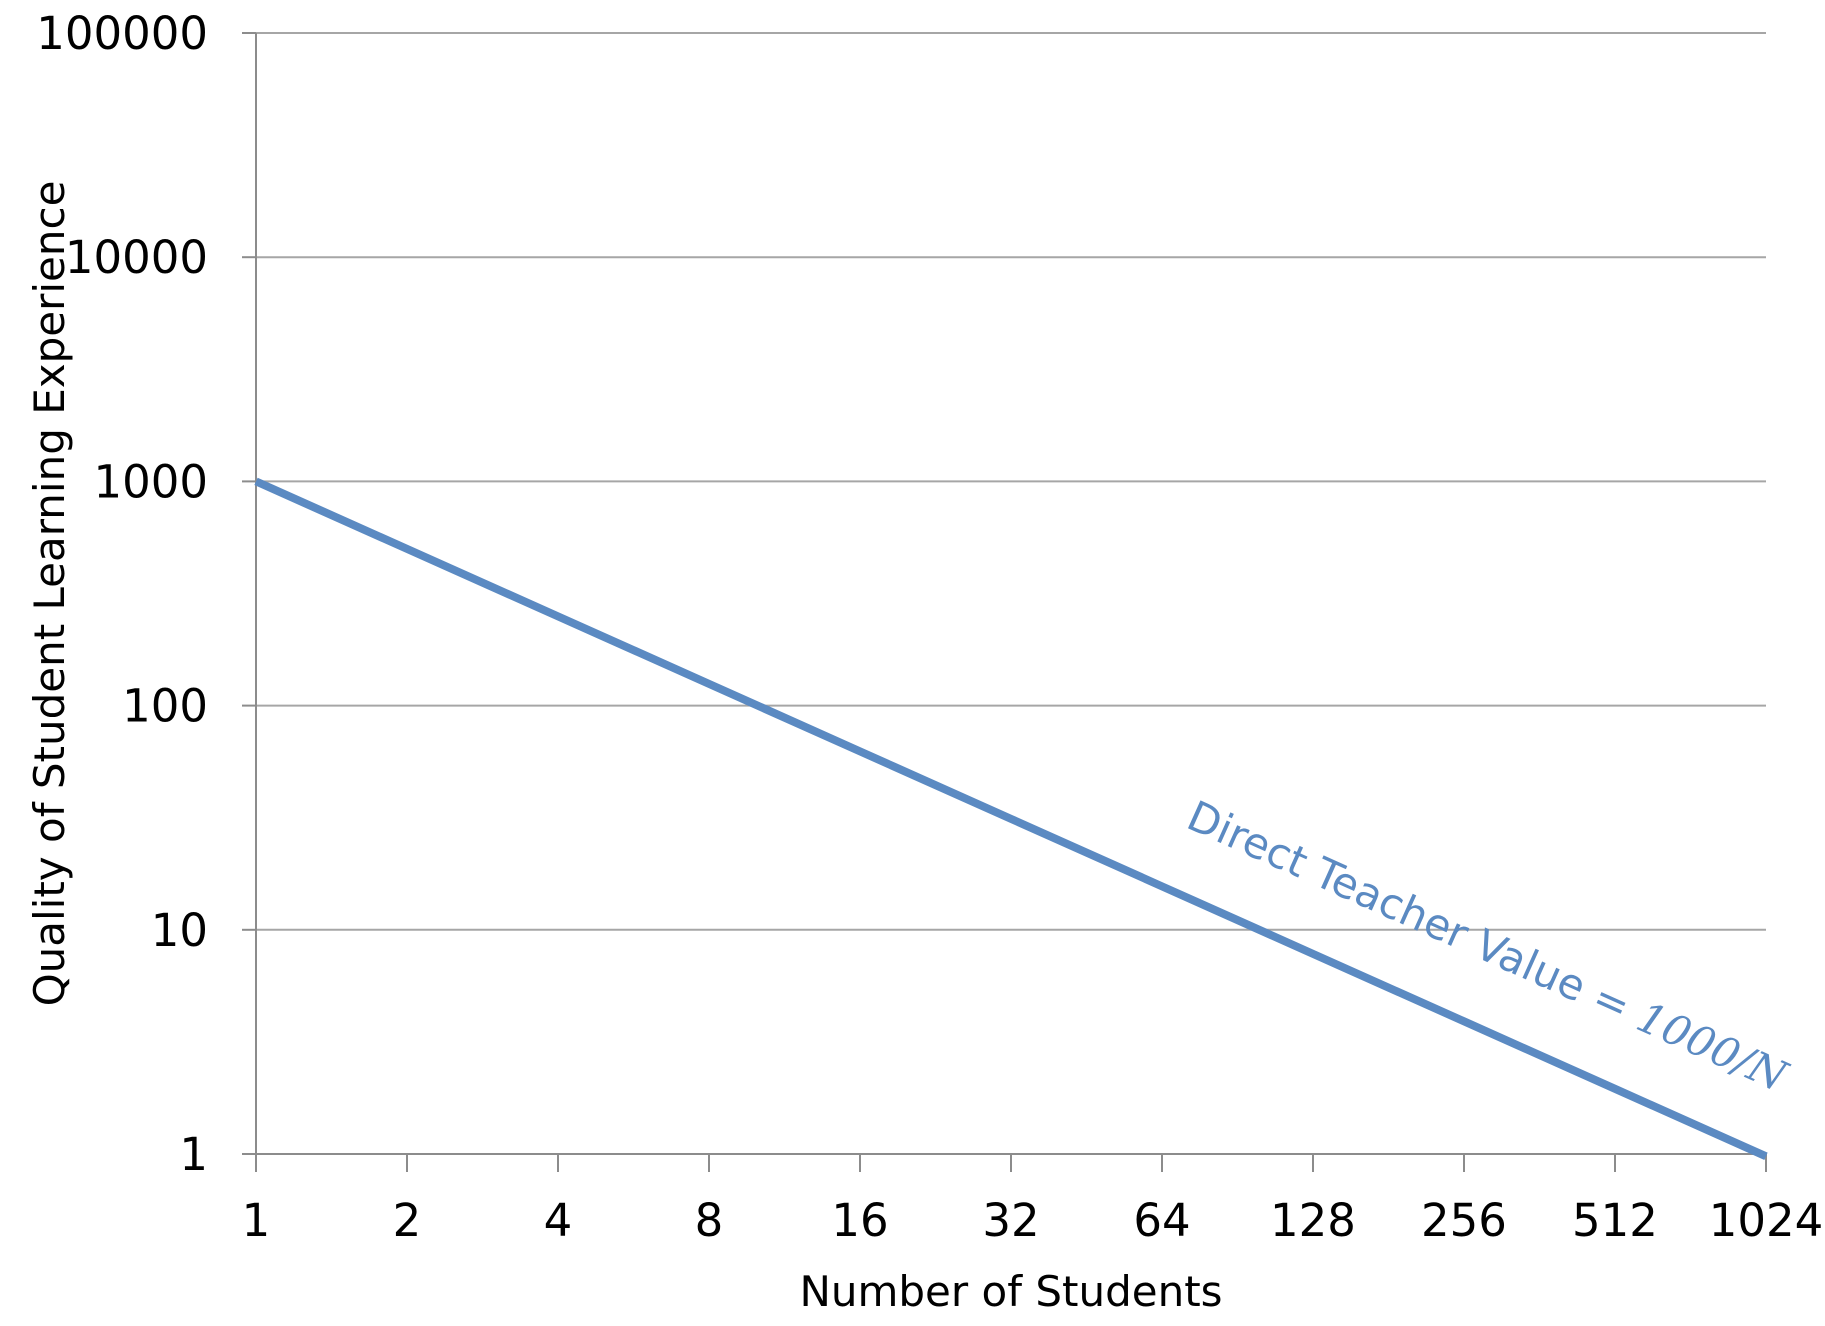 This screenshot has height=1326, width=1825. I want to click on annotation-formula: 1000/N, so click(1712, 1047).